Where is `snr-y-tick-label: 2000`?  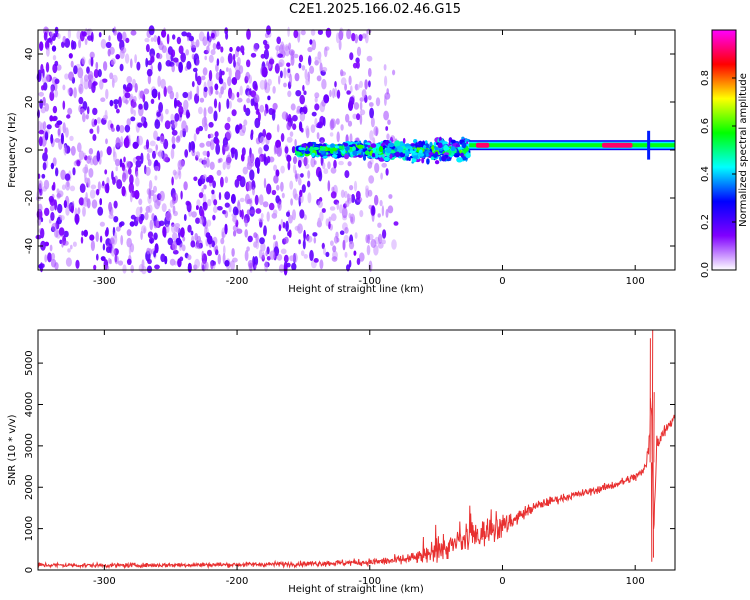
snr-y-tick-label: 2000 is located at coordinates (29, 487).